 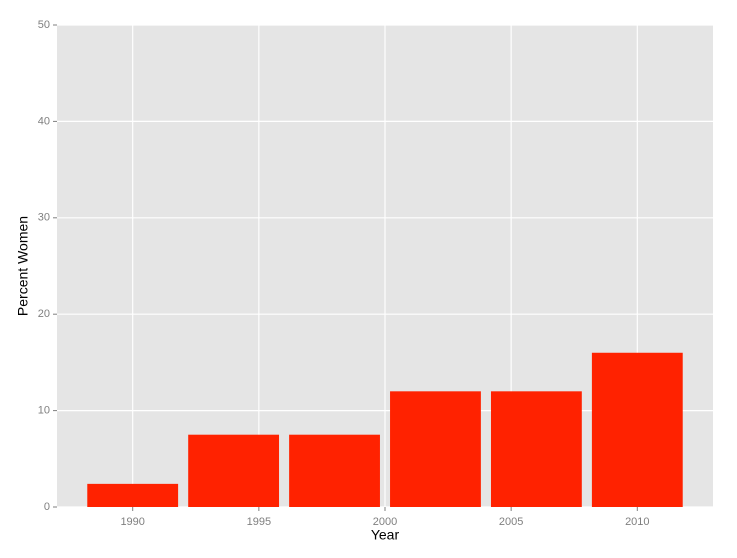 What do you see at coordinates (44, 25) in the screenshot?
I see `y-tick-label: 50` at bounding box center [44, 25].